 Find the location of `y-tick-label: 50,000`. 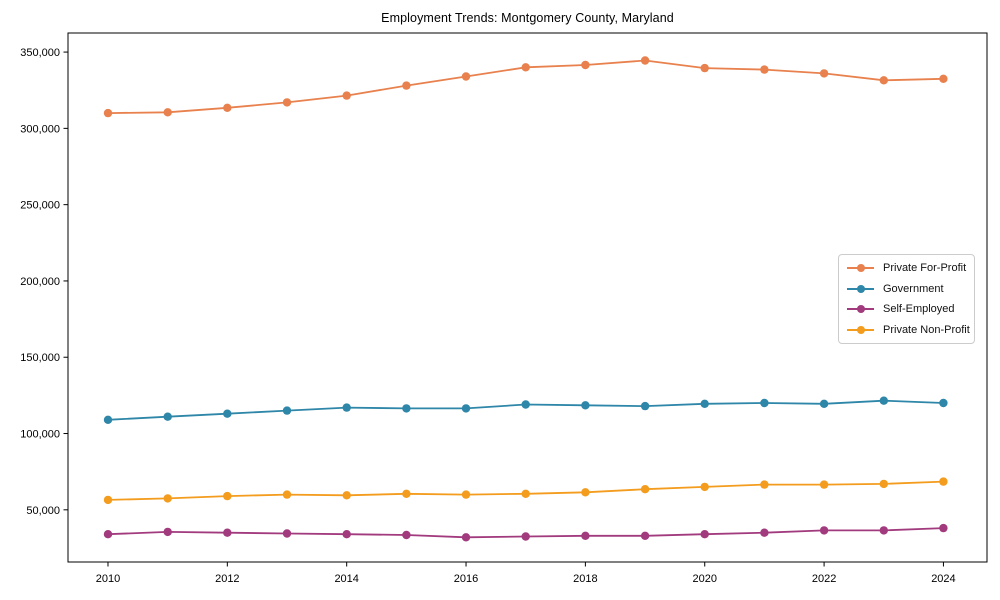

y-tick-label: 50,000 is located at coordinates (43, 511).